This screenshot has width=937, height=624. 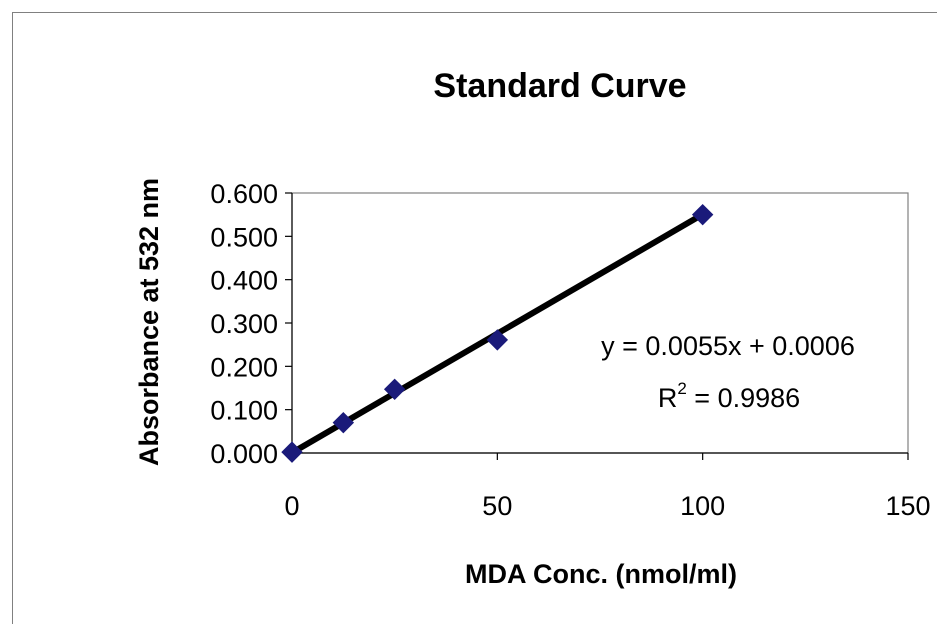 What do you see at coordinates (601, 574) in the screenshot?
I see `x-axis-label: MDA Conc. (nmol/ml)` at bounding box center [601, 574].